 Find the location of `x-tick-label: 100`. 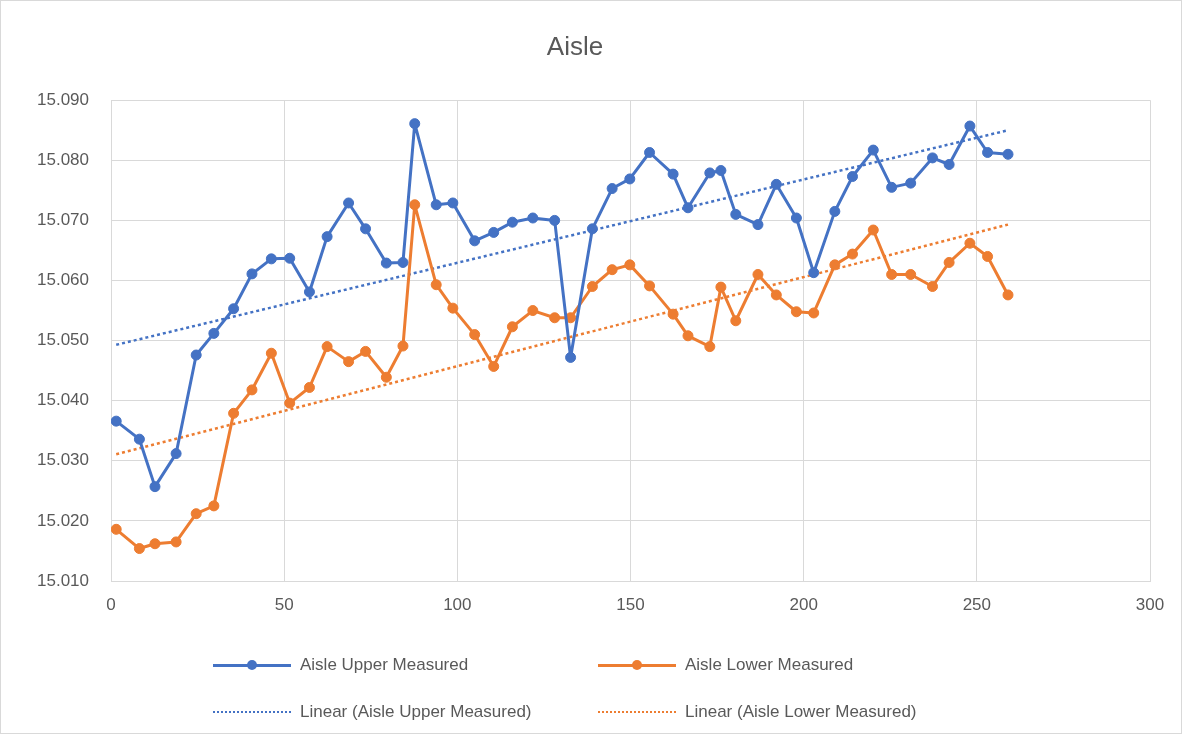

x-tick-label: 100 is located at coordinates (457, 604).